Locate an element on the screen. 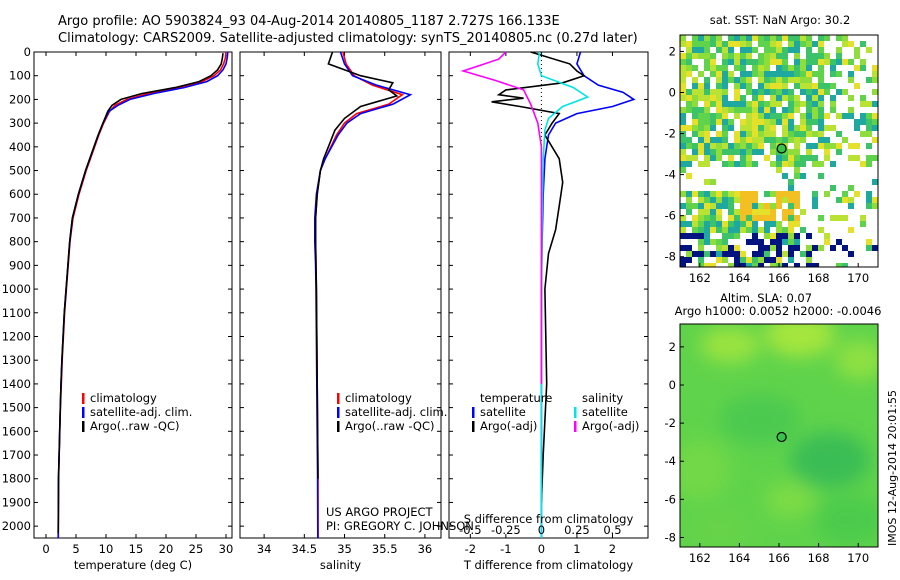 The width and height of the screenshot is (900, 580). x-tick-label: 170 is located at coordinates (858, 278).